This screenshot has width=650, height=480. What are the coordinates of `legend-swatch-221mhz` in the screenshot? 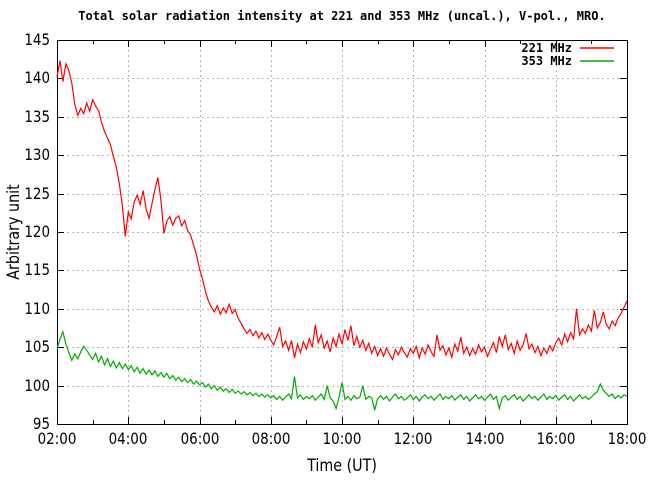 It's located at (597, 48).